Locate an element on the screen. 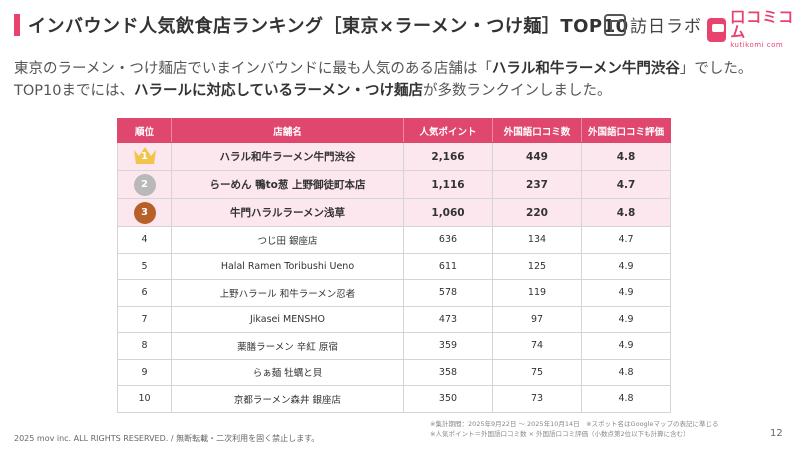  silver-medal-icon: 2 is located at coordinates (144, 184).